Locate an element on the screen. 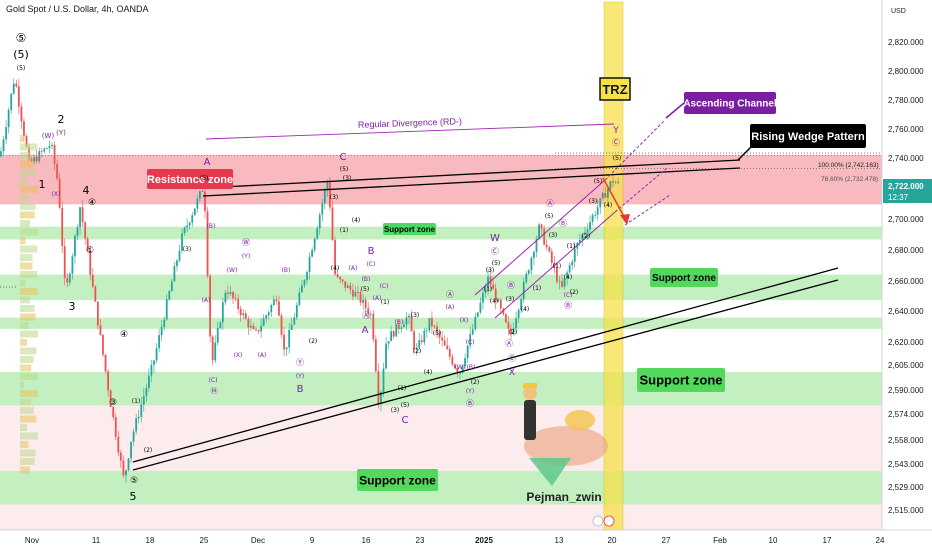 This screenshot has height=550, width=932. wave-label: ④ is located at coordinates (124, 335).